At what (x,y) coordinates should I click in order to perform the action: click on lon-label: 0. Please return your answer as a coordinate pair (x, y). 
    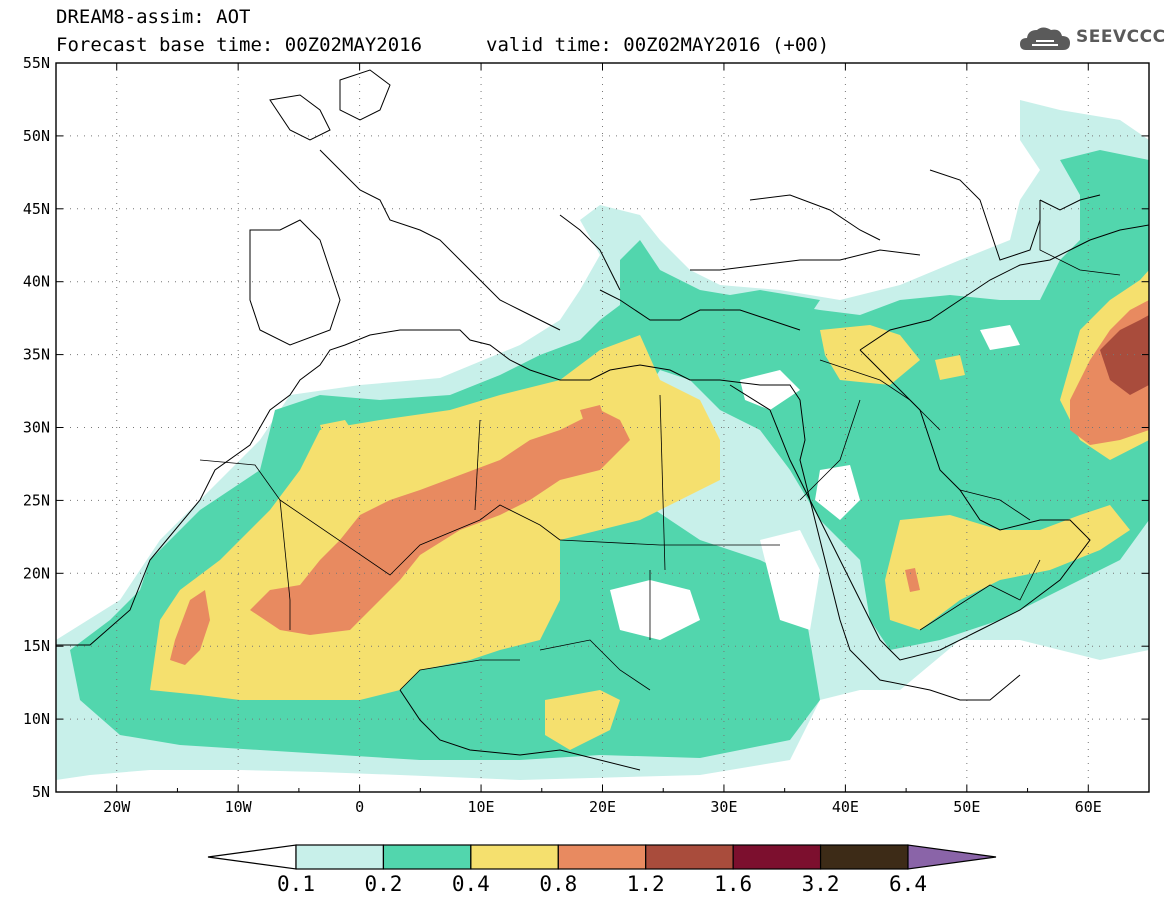
    Looking at the image, I should click on (359, 807).